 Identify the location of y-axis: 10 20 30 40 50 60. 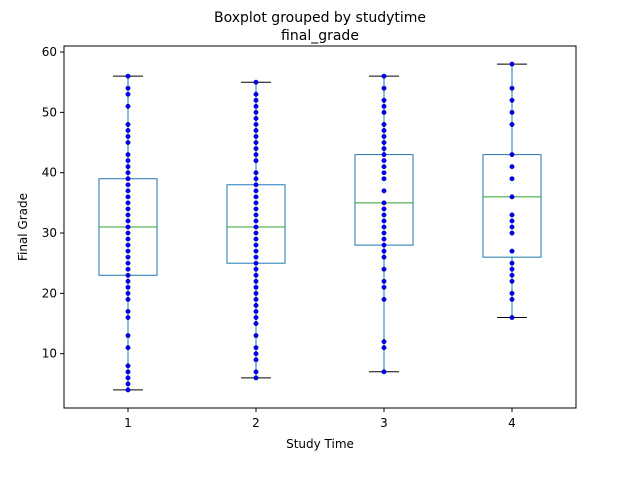
(53, 203).